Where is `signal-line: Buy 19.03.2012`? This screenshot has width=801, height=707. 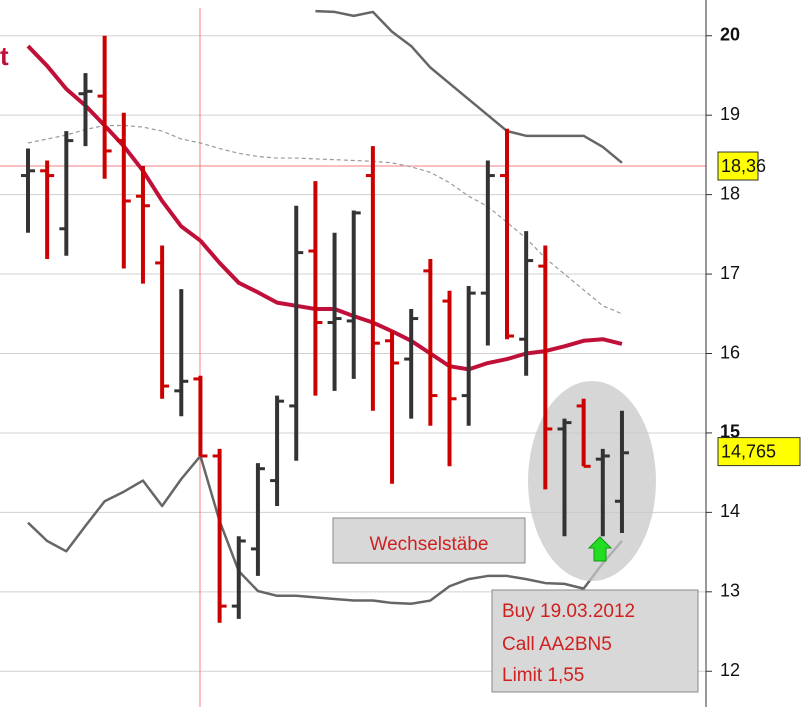
signal-line: Buy 19.03.2012 is located at coordinates (568, 611).